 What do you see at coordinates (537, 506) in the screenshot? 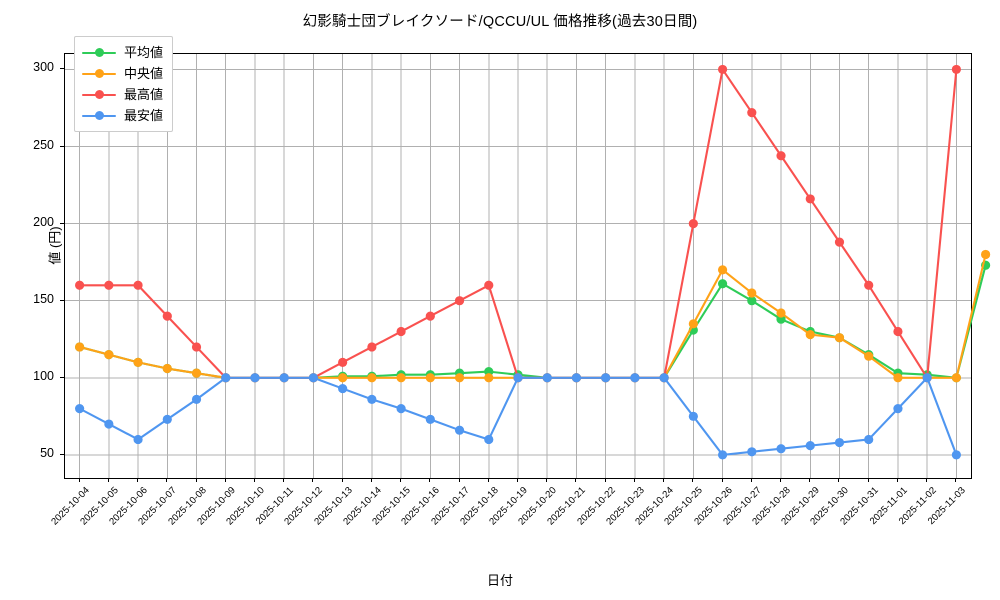
I see `x-axis-tick-label: 2025-10-20` at bounding box center [537, 506].